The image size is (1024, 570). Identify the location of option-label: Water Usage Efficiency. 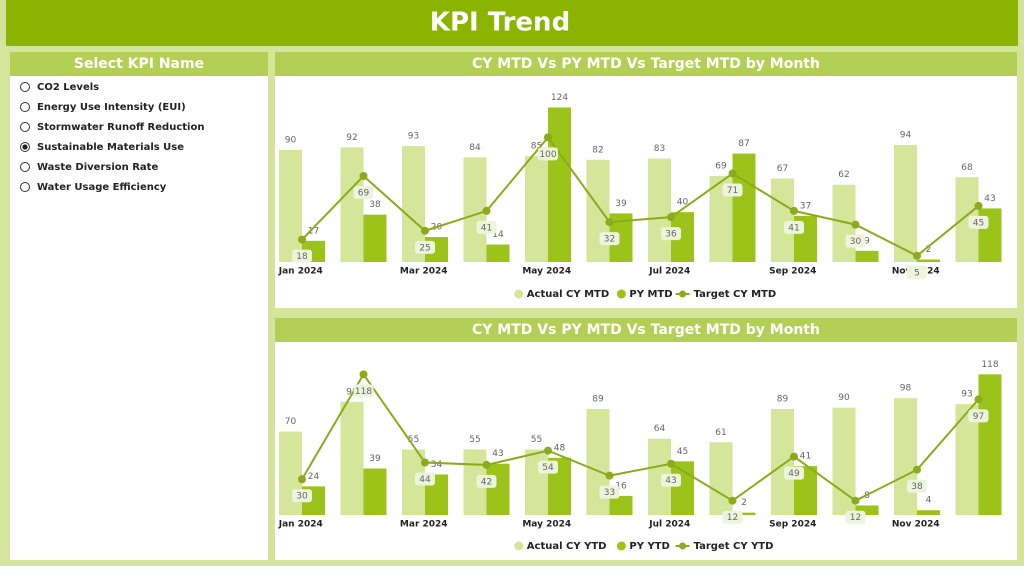
(102, 187).